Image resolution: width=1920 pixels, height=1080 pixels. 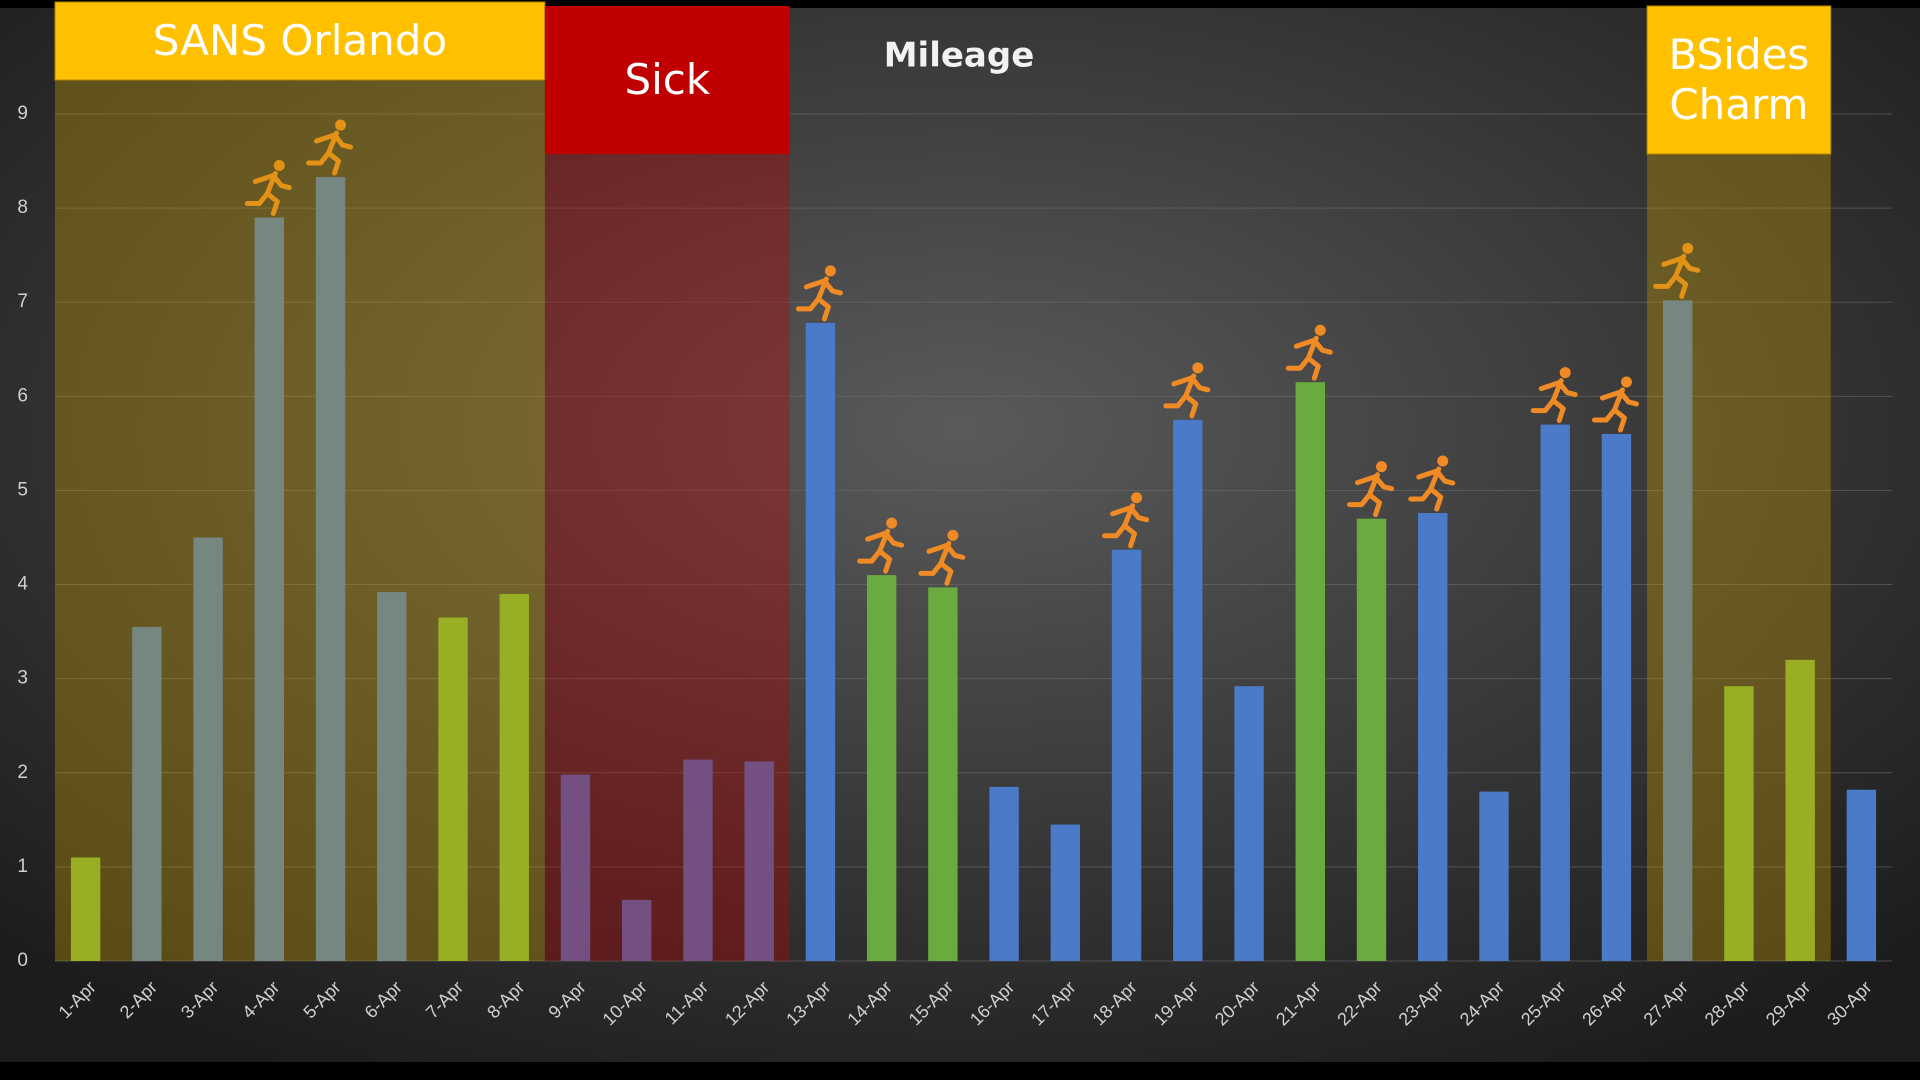 I want to click on annotation-label: Sick, so click(x=667, y=79).